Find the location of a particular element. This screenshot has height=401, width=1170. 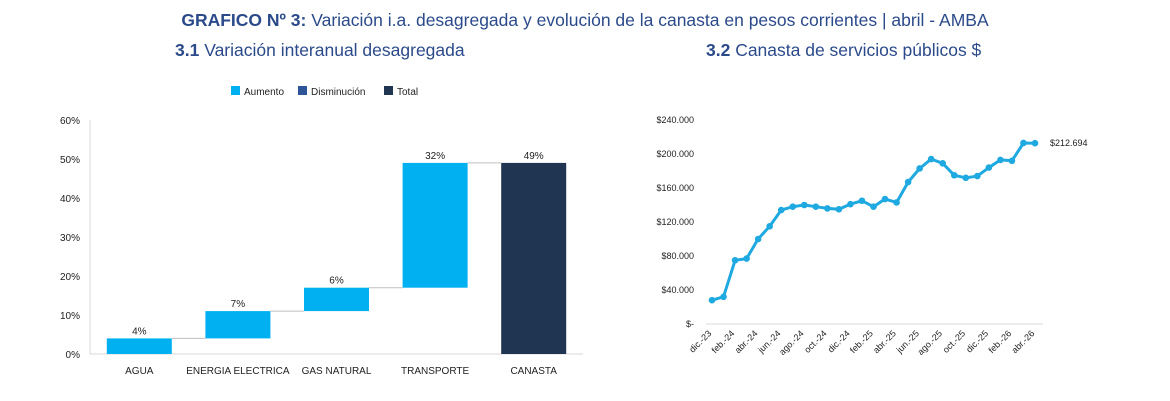

x-category-label: TRANSPORTE is located at coordinates (435, 371).